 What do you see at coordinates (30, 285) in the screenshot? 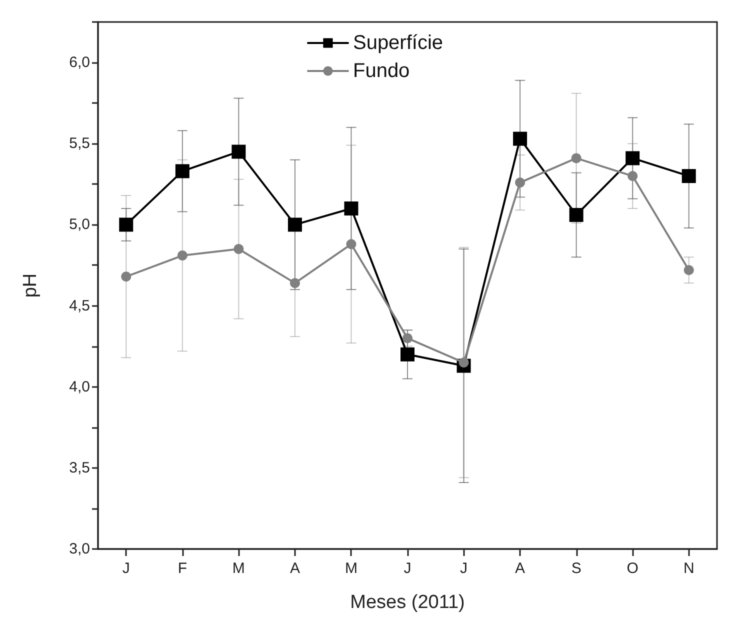
I see `y-axis-title: pH` at bounding box center [30, 285].